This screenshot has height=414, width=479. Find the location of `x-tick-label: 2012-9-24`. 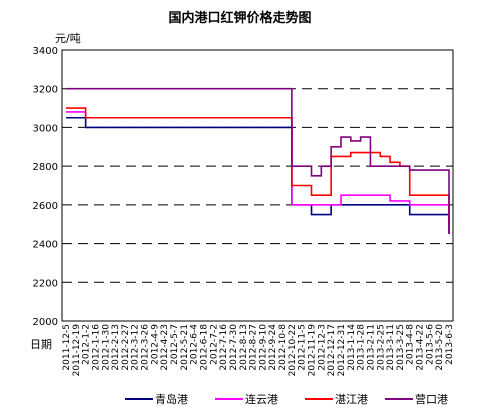

x-tick-label: 2012-9-24 is located at coordinates (273, 347).